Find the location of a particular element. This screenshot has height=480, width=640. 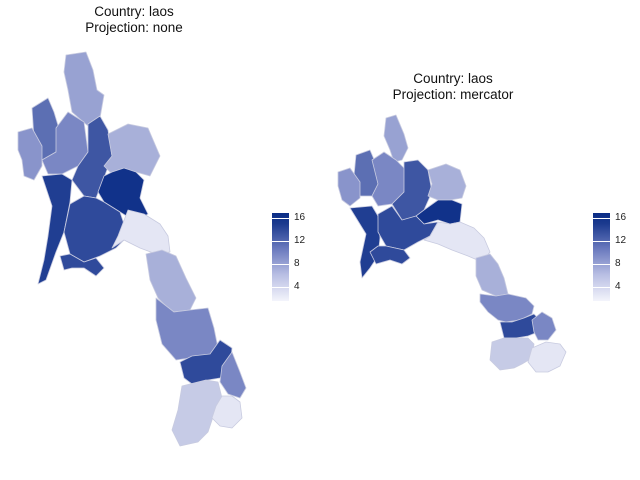

region-phongsaly is located at coordinates (396, 138).